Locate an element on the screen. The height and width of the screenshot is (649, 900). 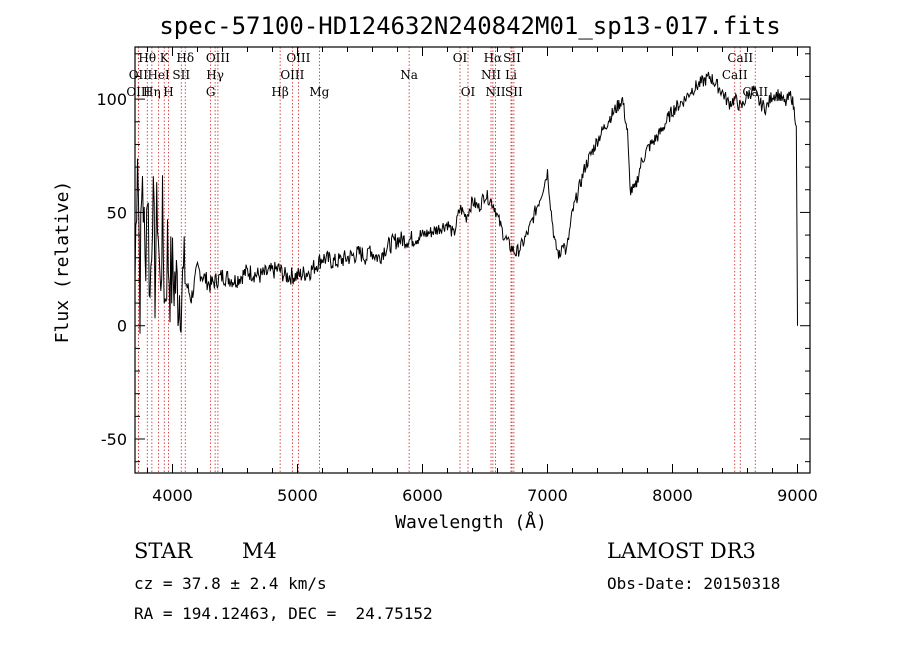
spectral-line-label: Hγ is located at coordinates (215, 75).